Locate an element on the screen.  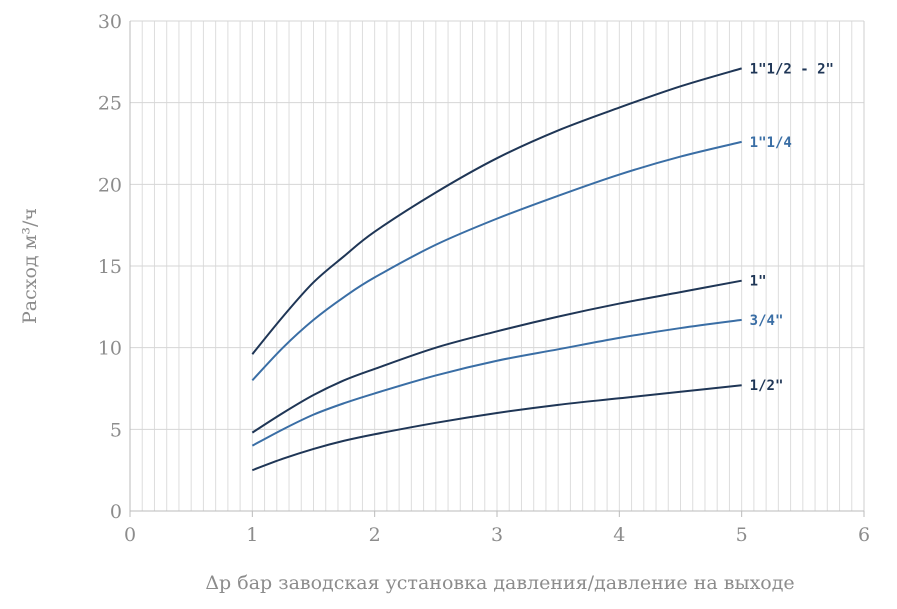
x-tick-label: 1 is located at coordinates (252, 535).